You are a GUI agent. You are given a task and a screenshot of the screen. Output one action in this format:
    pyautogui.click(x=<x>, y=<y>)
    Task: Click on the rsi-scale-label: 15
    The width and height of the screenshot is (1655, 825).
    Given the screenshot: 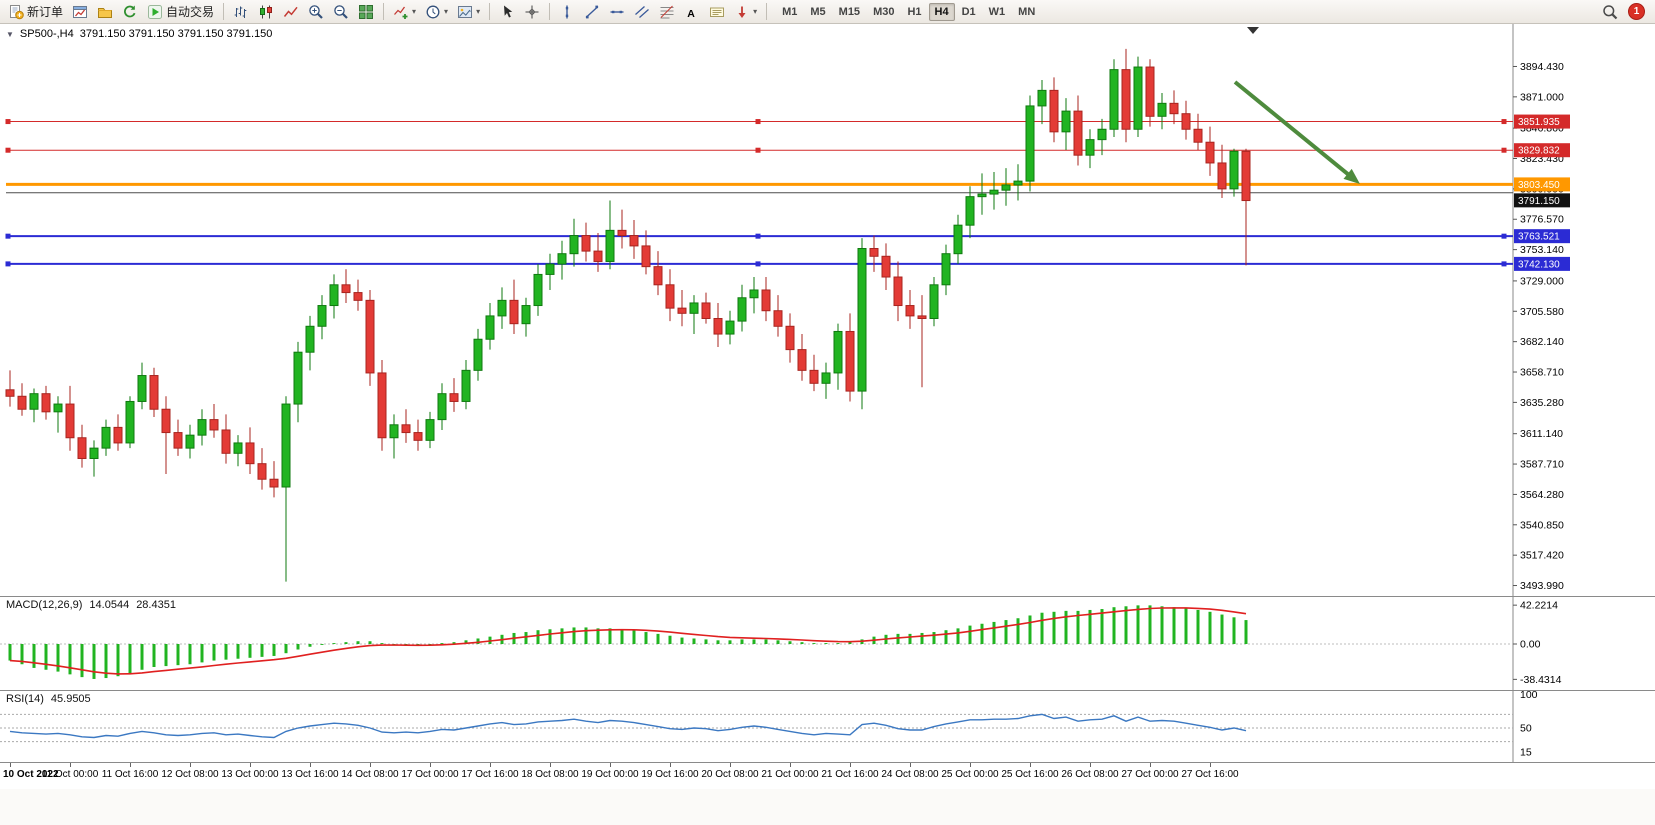 What is the action you would take?
    pyautogui.click(x=1526, y=752)
    